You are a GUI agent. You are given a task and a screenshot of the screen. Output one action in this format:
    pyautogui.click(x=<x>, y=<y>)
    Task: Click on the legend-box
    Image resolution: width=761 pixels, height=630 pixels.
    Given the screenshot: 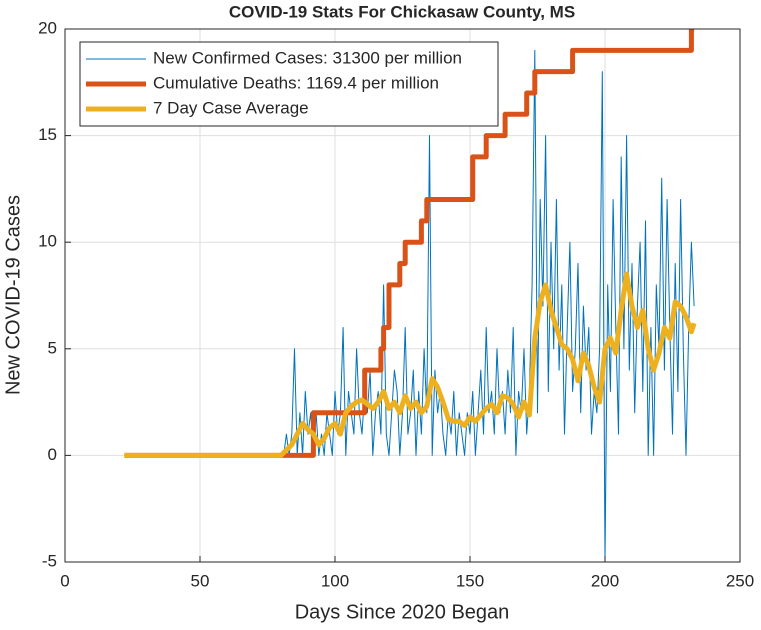 What is the action you would take?
    pyautogui.click(x=289, y=84)
    